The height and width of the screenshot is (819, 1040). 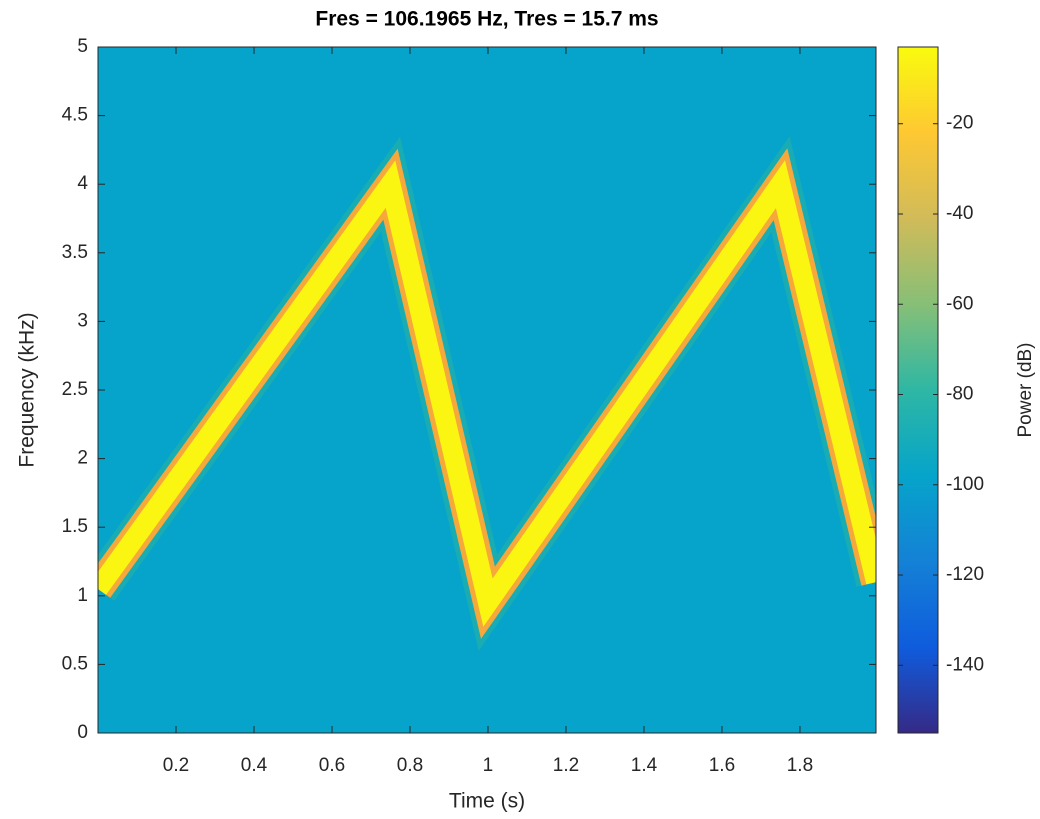 What do you see at coordinates (254, 765) in the screenshot?
I see `x-tick-label: 0.4` at bounding box center [254, 765].